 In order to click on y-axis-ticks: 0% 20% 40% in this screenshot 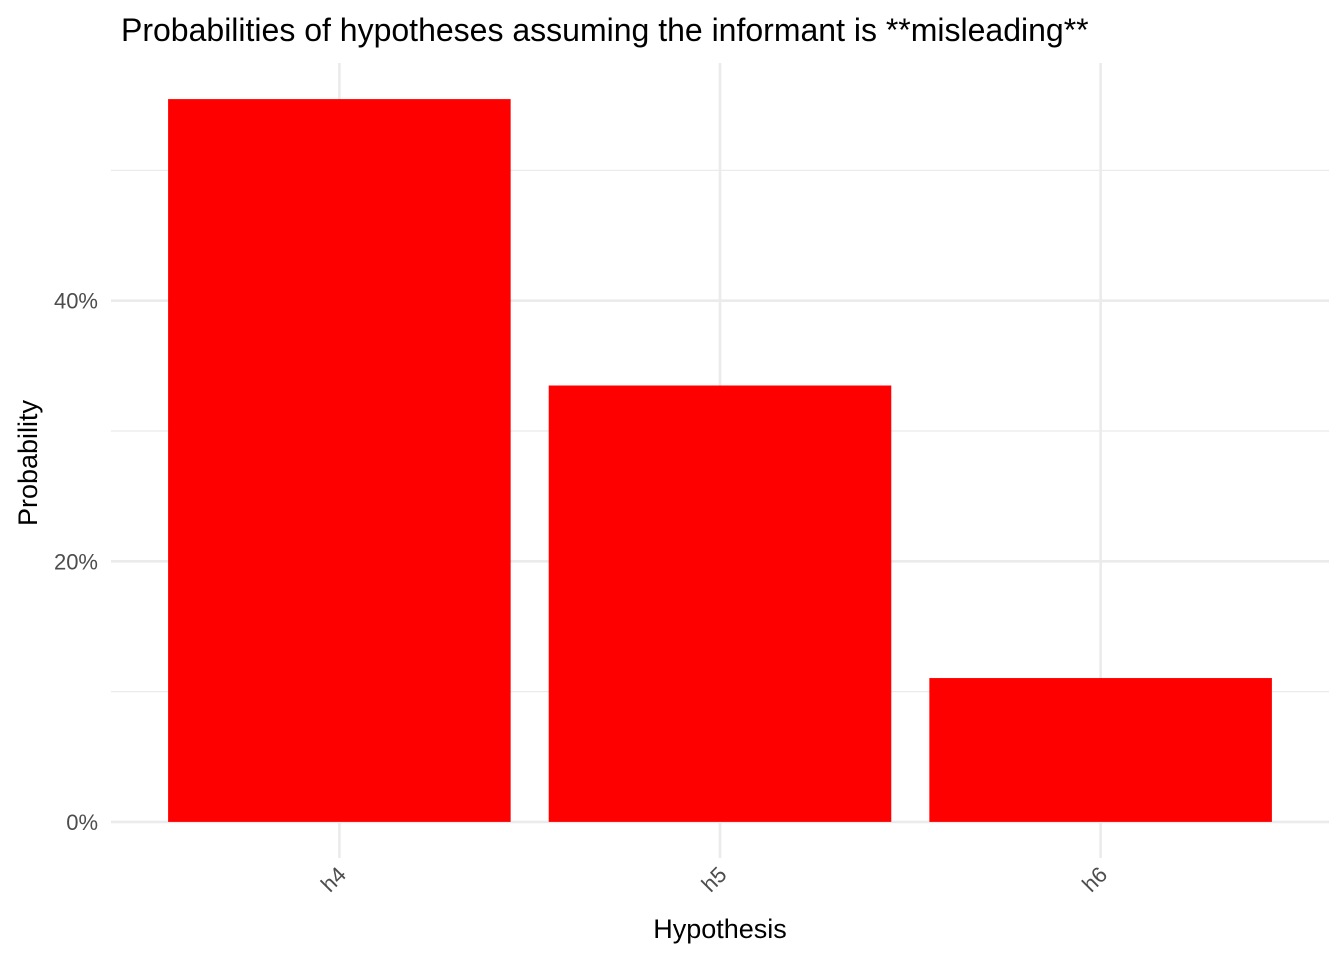, I will do `click(76, 562)`.